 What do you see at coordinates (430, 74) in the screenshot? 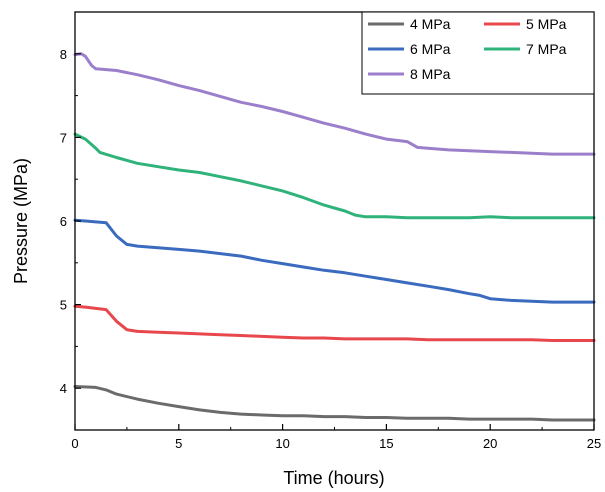
I see `legend-label: 8 MPa` at bounding box center [430, 74].